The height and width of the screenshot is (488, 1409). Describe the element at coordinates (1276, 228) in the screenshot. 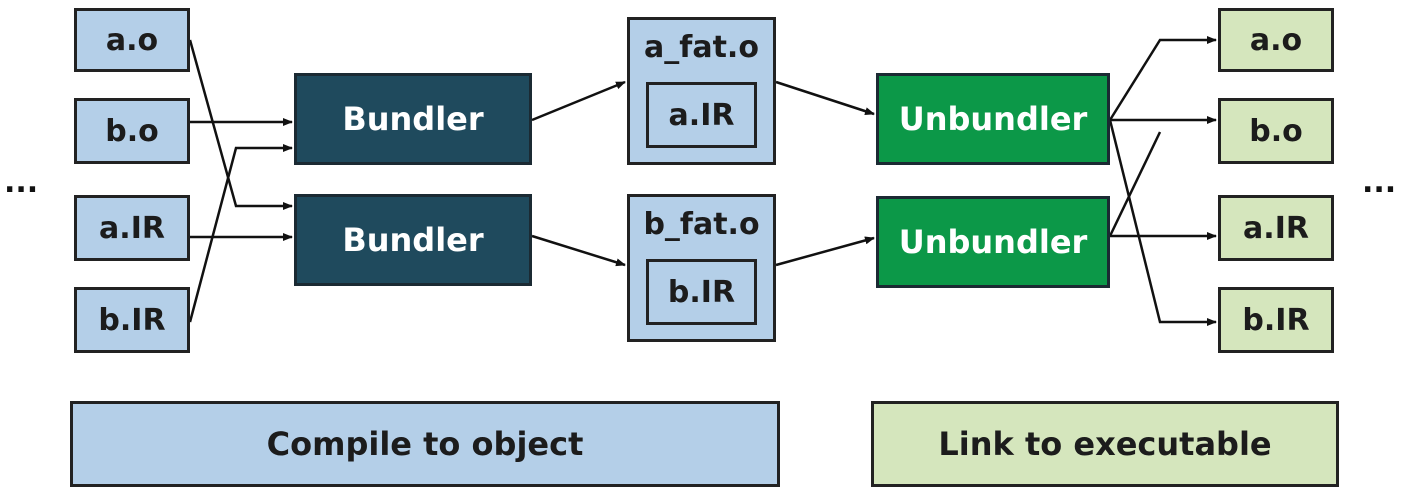

I see `output-a-ir: a.IR` at that location.